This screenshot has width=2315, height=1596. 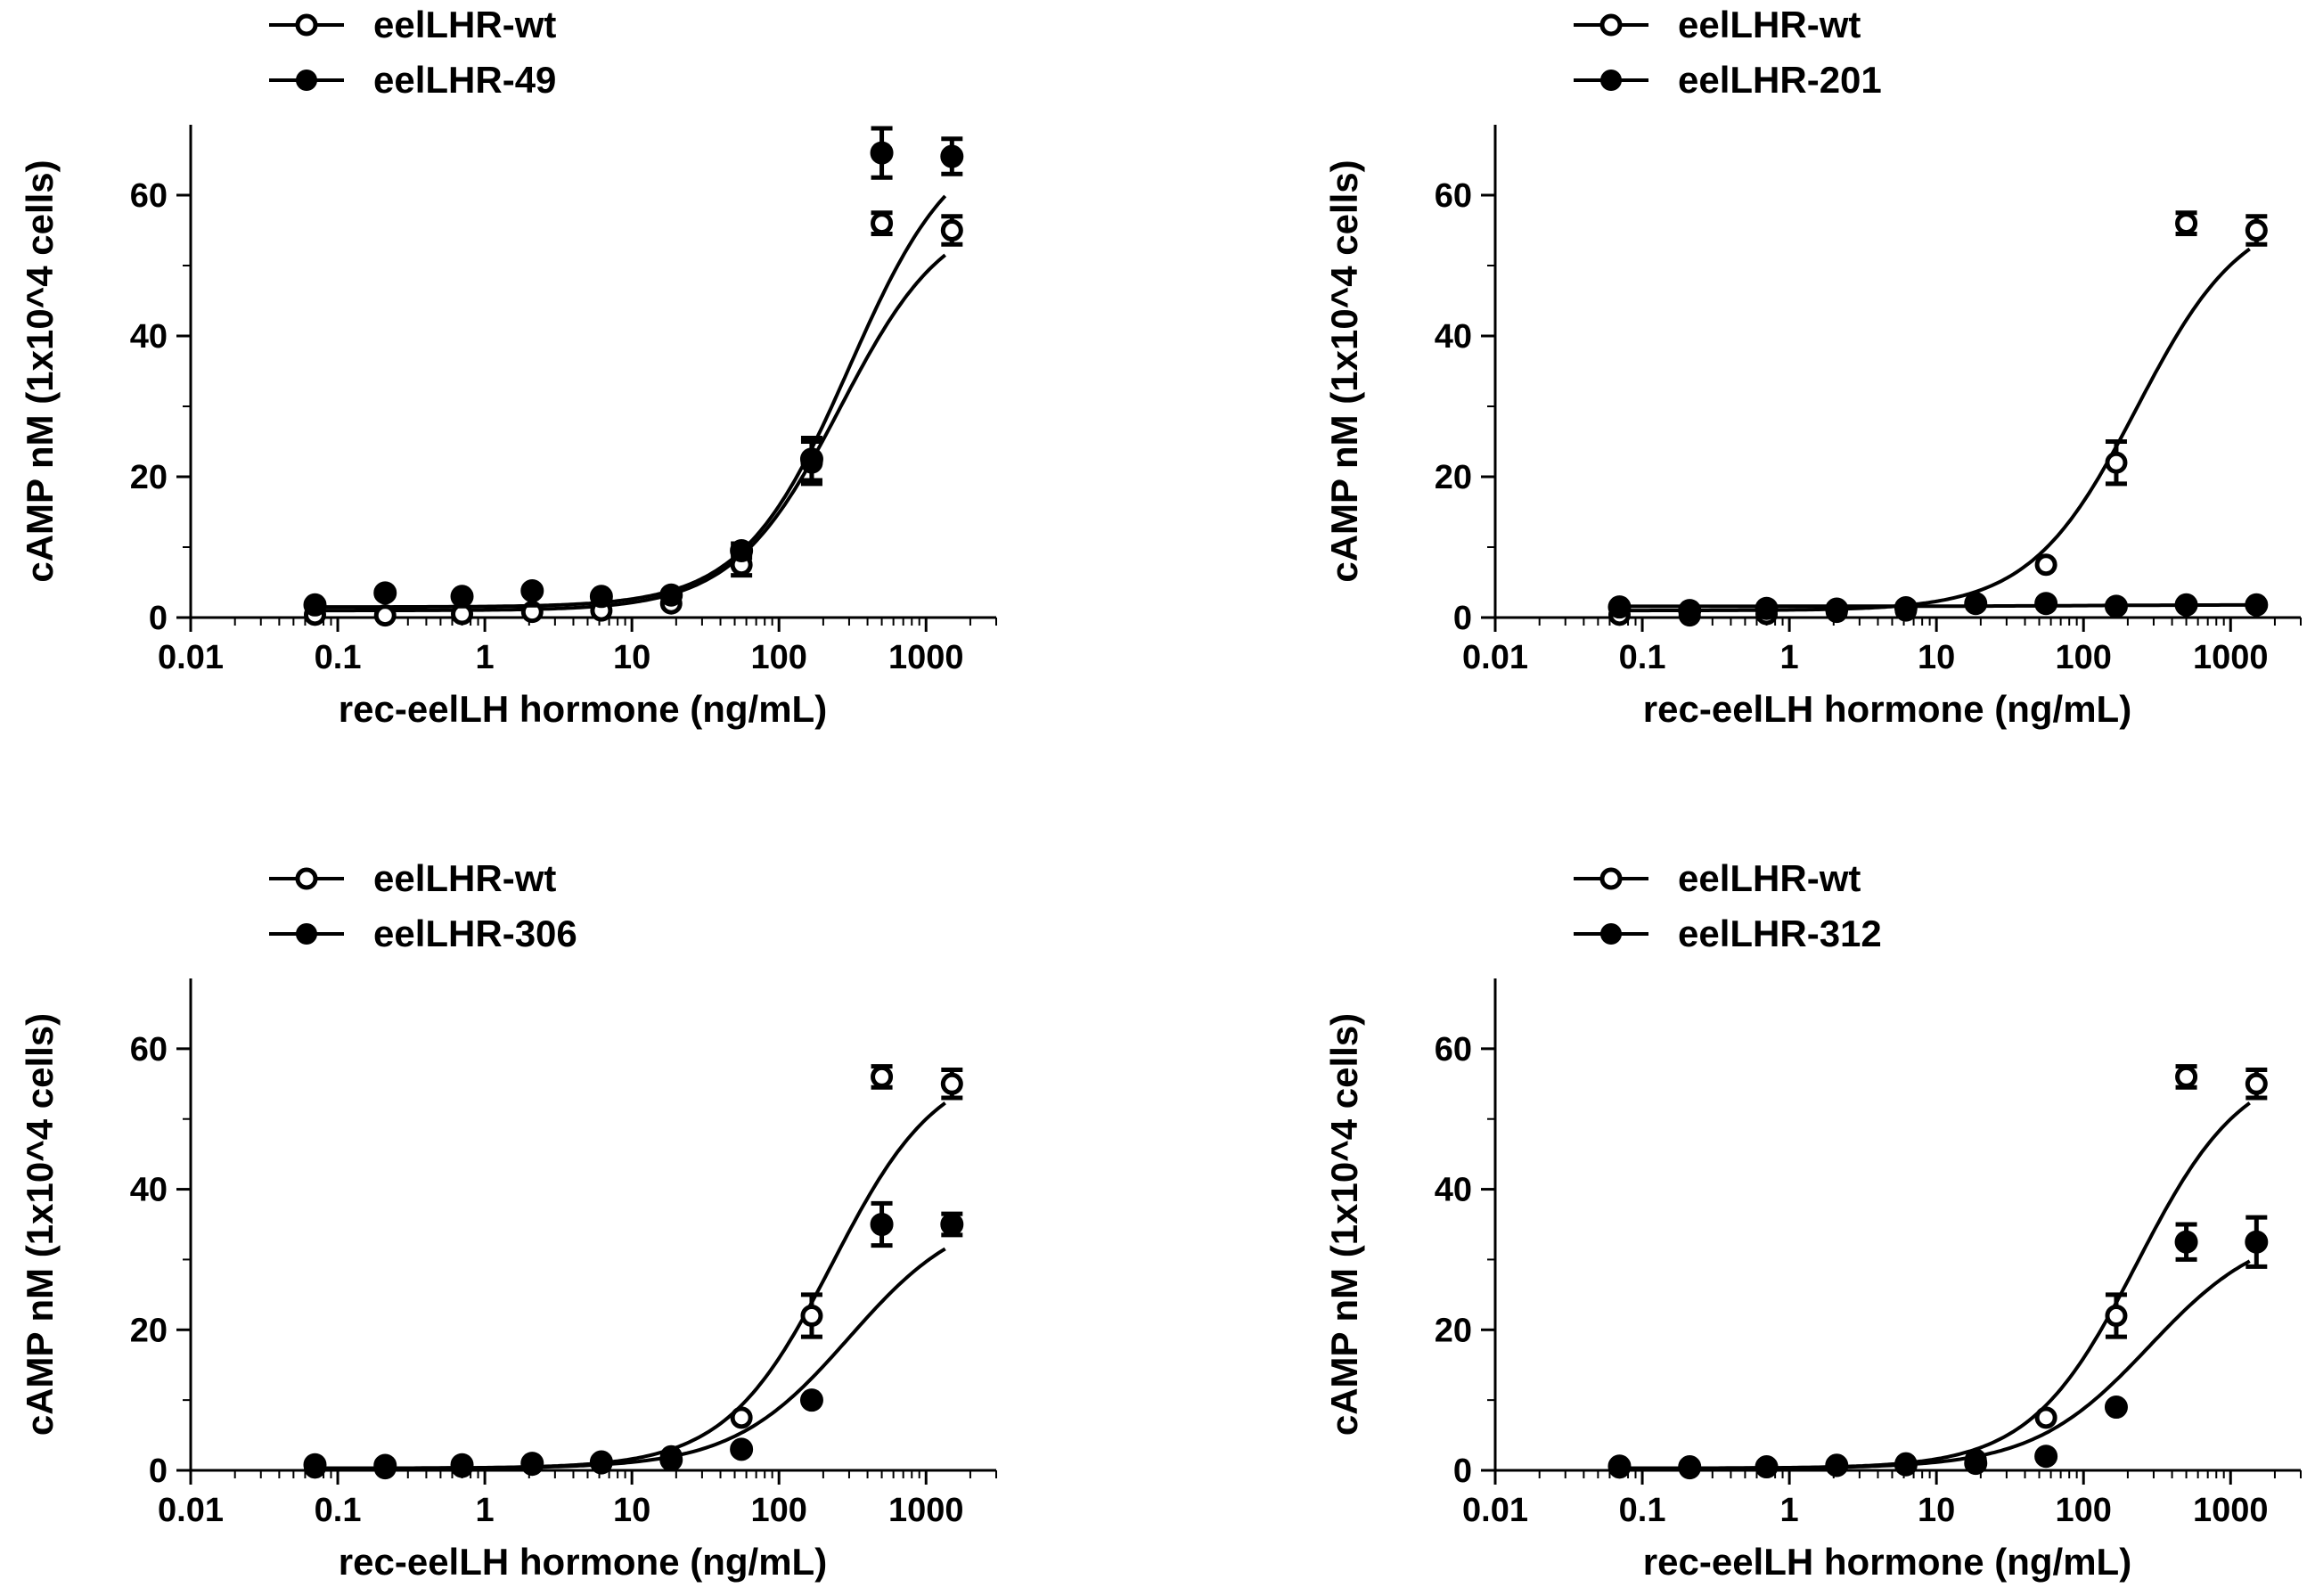 What do you see at coordinates (475, 933) in the screenshot?
I see `legend-label: eelLHR-306` at bounding box center [475, 933].